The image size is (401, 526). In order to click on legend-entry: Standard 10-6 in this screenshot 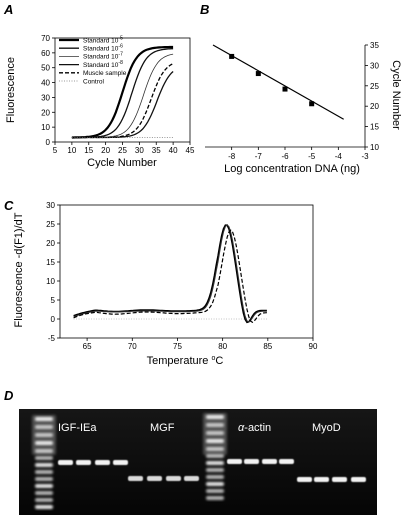, I will do `click(103, 48)`.